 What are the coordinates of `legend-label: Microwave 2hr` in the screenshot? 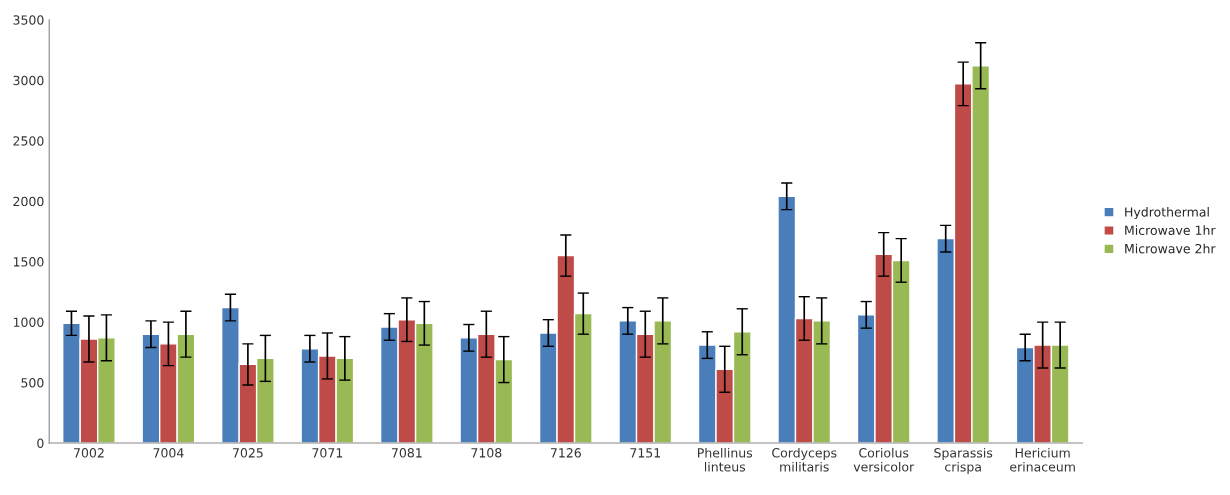 It's located at (1170, 248).